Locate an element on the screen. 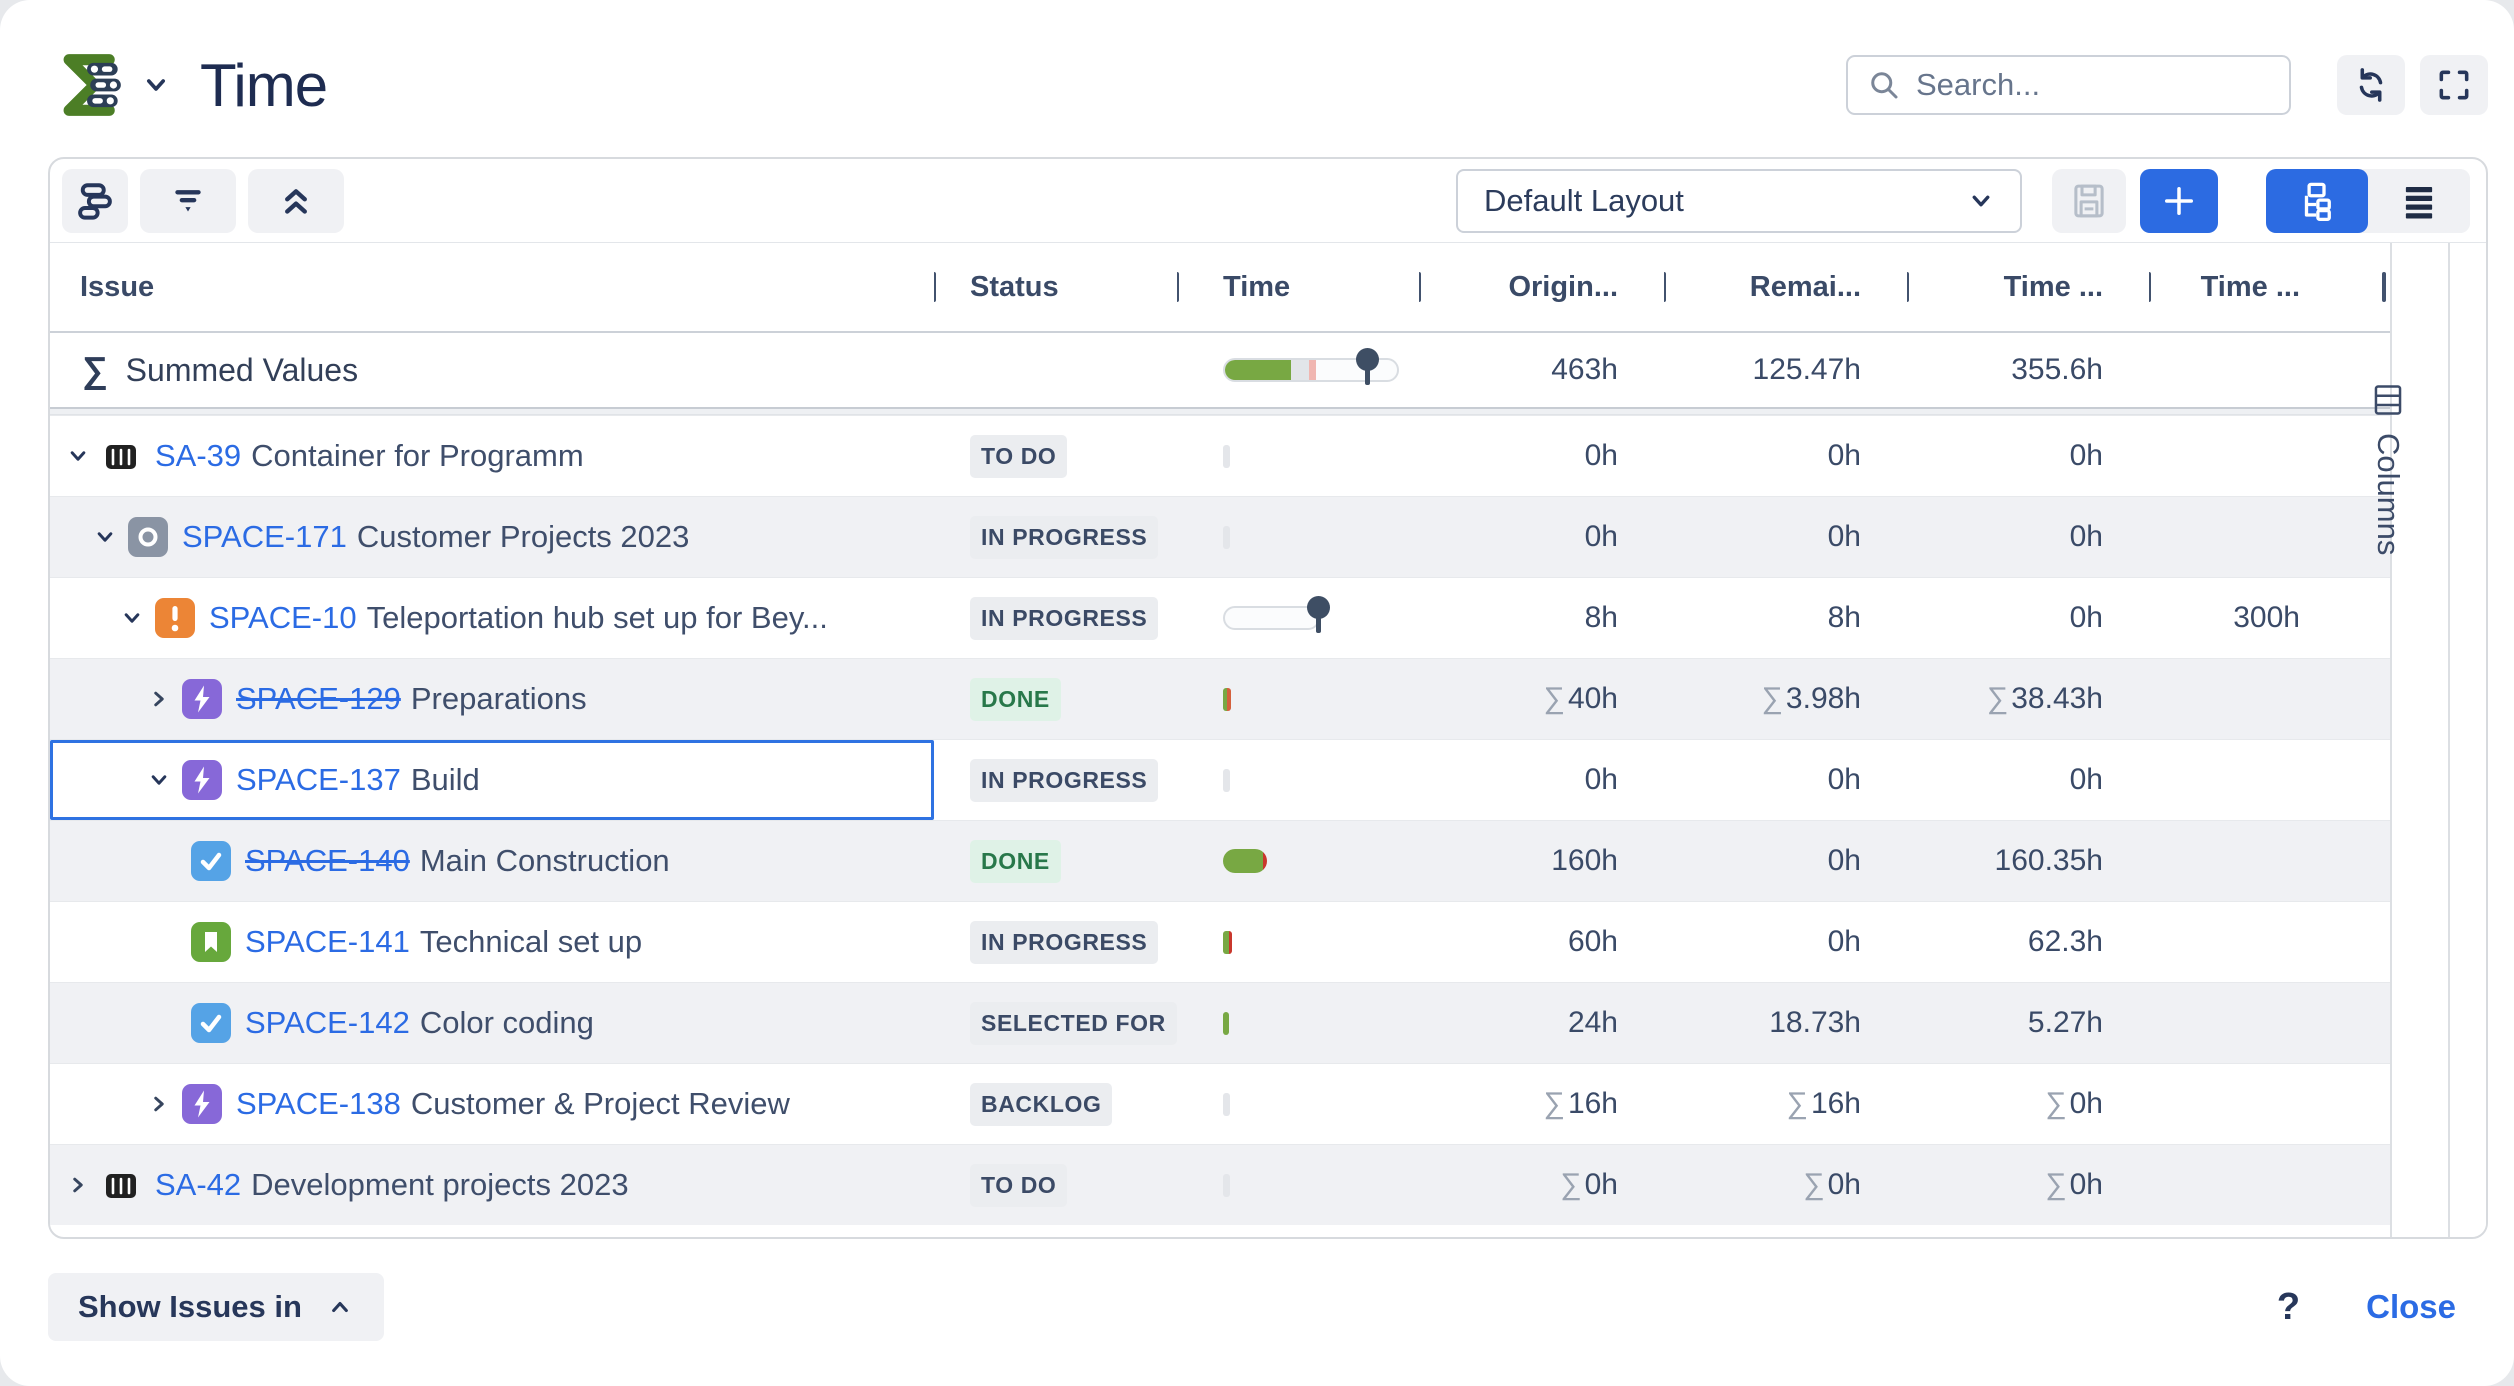 The width and height of the screenshot is (2514, 1386). hierarchy-view-button is located at coordinates (2317, 200).